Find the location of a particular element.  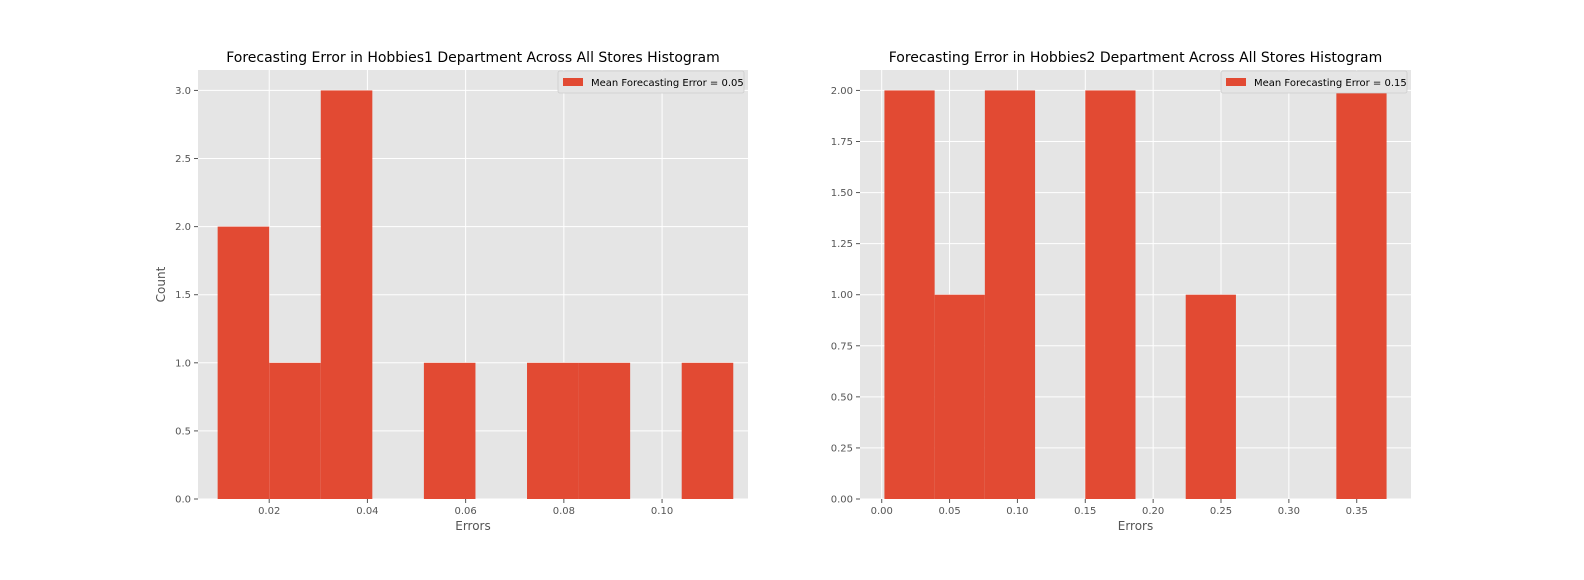

legend: Mean Forecasting Error = 0.15 is located at coordinates (1314, 82).